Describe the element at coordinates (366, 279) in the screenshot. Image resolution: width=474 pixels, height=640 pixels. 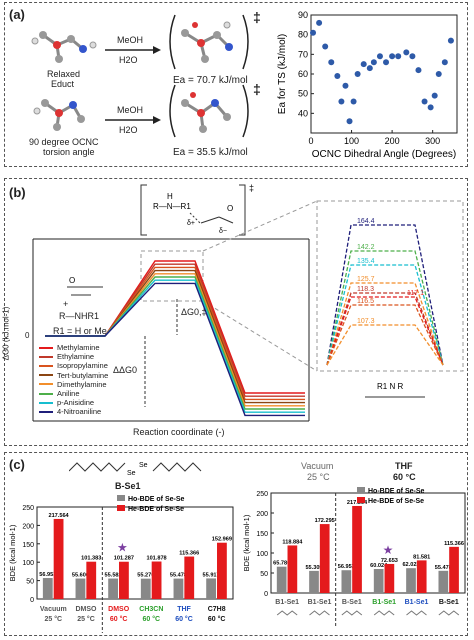
I see `zoom-energy-value: 125.7` at that location.